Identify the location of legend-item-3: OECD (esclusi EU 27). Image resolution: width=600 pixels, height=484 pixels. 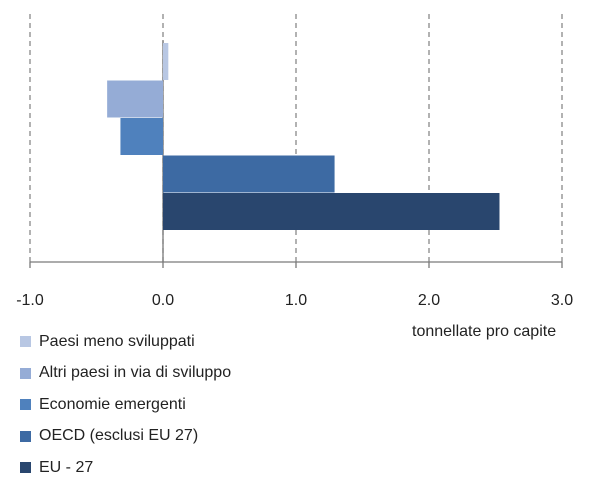
(125, 437).